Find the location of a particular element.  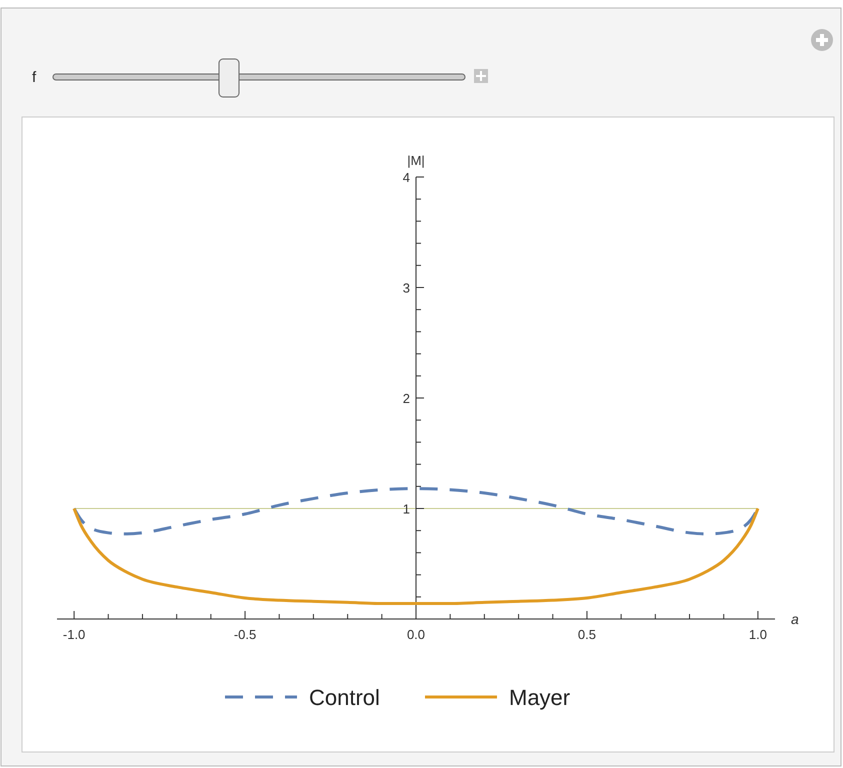

x-tick-label: 0.5 is located at coordinates (587, 634).